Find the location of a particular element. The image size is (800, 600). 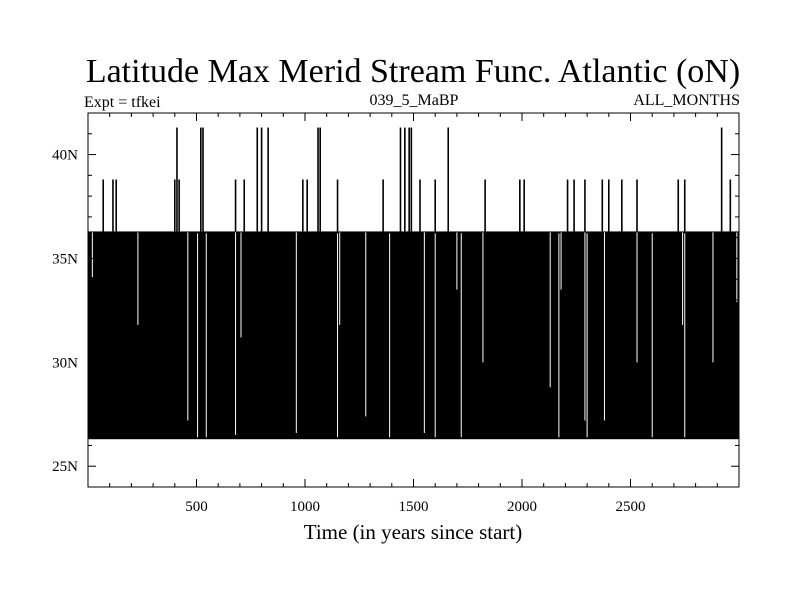

y-tick-label: 25N is located at coordinates (65, 467).